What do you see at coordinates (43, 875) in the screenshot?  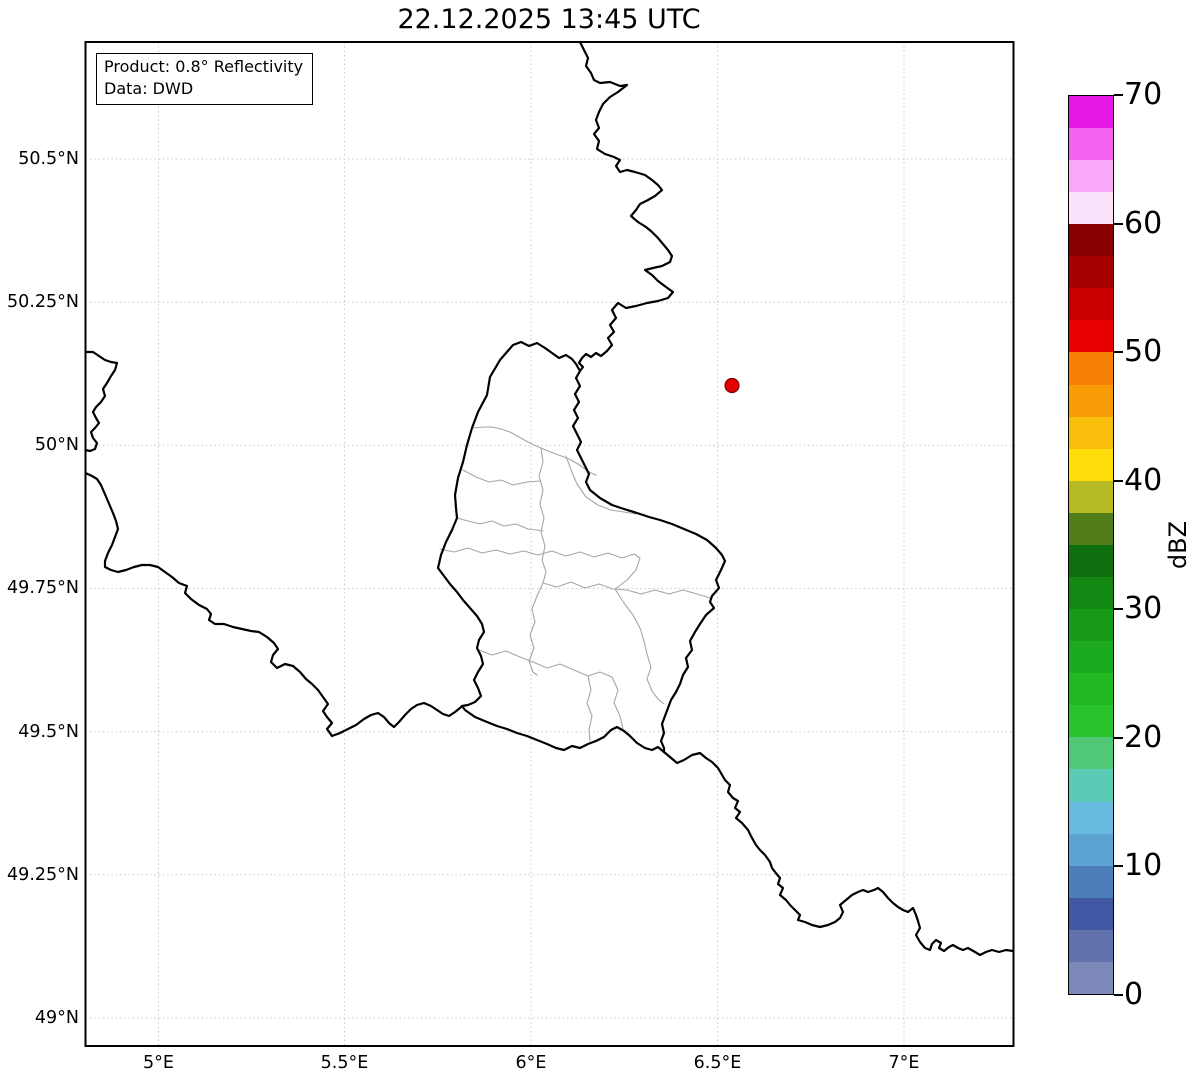 I see `y-tick-label: 49.25°N` at bounding box center [43, 875].